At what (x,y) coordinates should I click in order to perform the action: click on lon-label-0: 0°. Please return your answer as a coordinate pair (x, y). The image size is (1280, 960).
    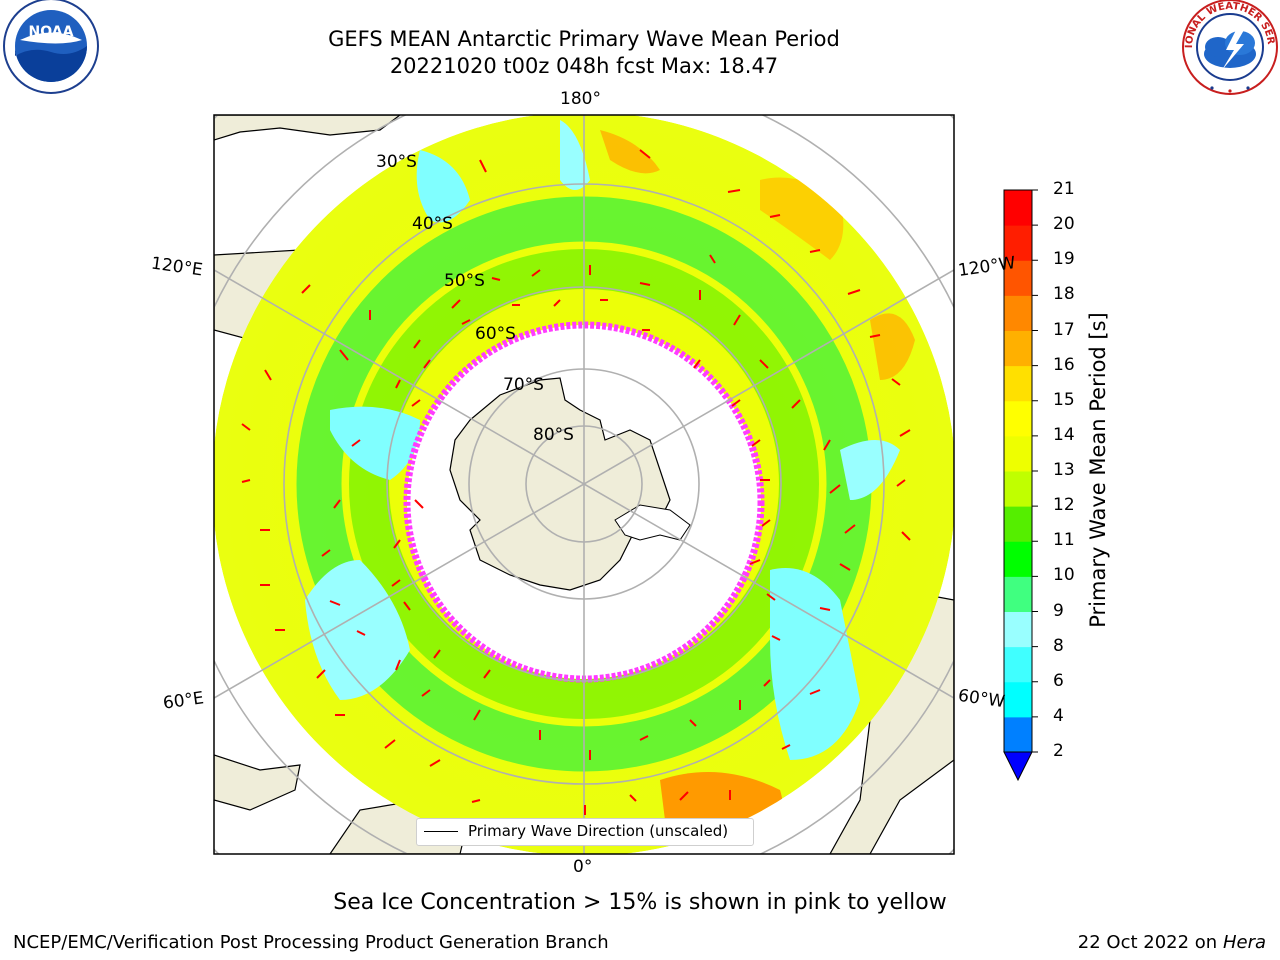
    Looking at the image, I should click on (583, 867).